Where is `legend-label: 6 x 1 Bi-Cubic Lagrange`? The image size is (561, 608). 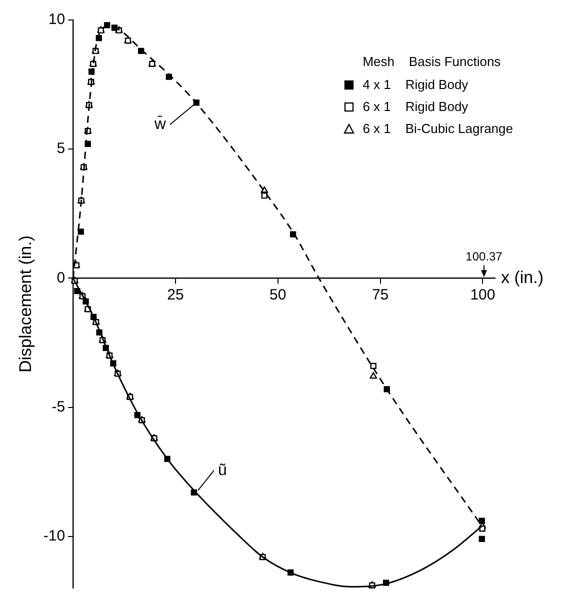
legend-label: 6 x 1 Bi-Cubic Lagrange is located at coordinates (437, 128).